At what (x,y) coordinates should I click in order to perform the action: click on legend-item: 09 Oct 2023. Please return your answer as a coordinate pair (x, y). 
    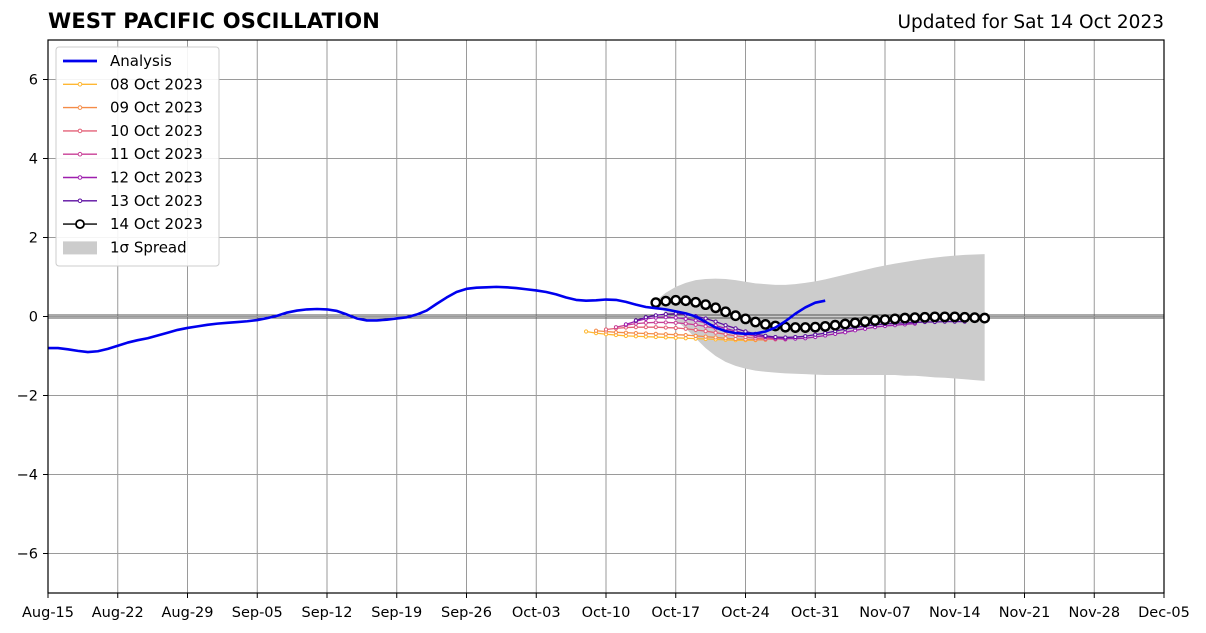
    Looking at the image, I should click on (133, 108).